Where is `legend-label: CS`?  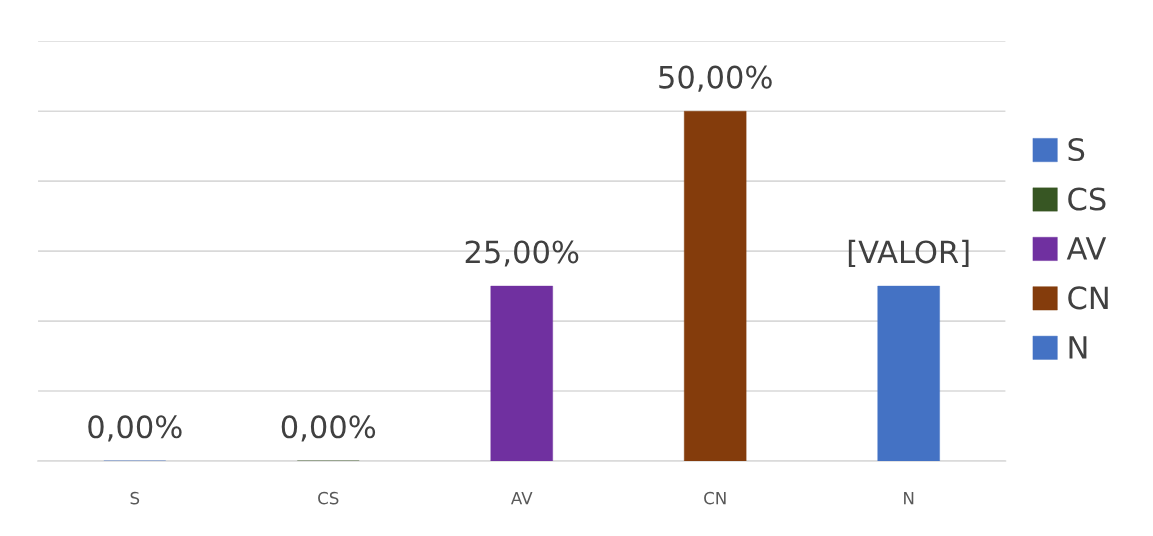
legend-label: CS is located at coordinates (1087, 199).